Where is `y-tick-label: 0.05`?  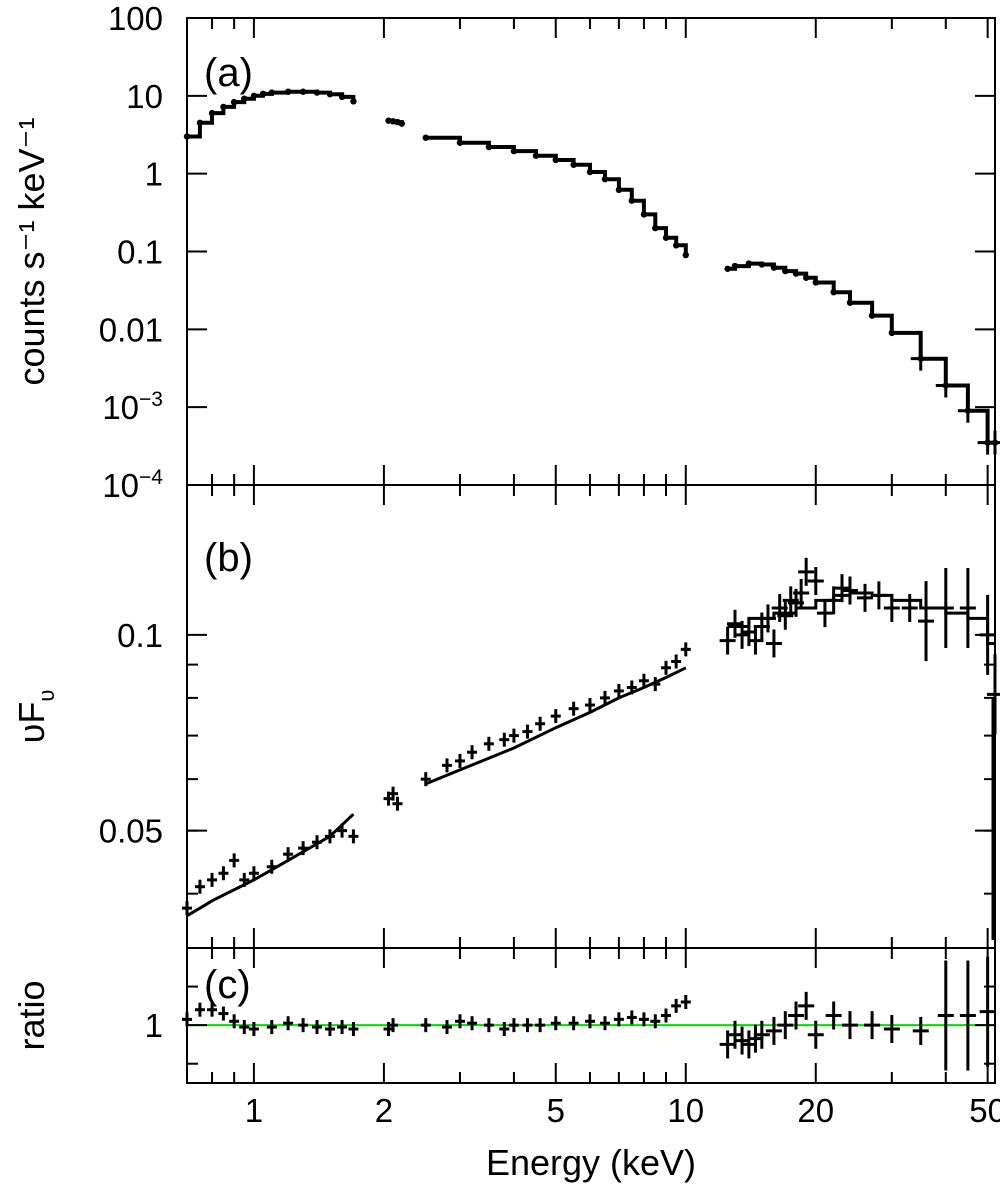 y-tick-label: 0.05 is located at coordinates (131, 831).